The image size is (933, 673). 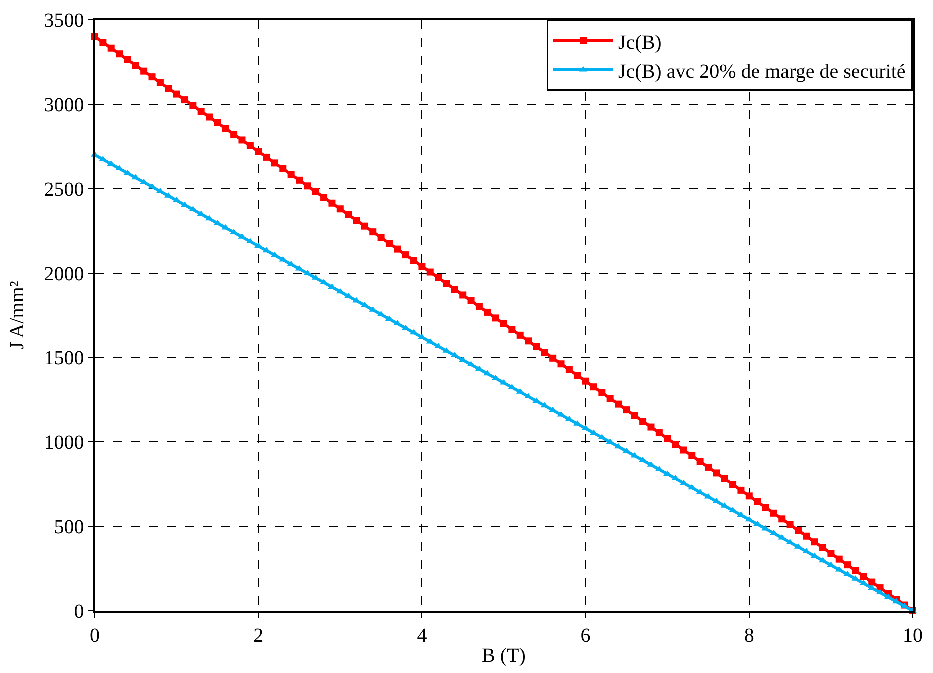 What do you see at coordinates (259, 635) in the screenshot?
I see `x-tick-label: 2` at bounding box center [259, 635].